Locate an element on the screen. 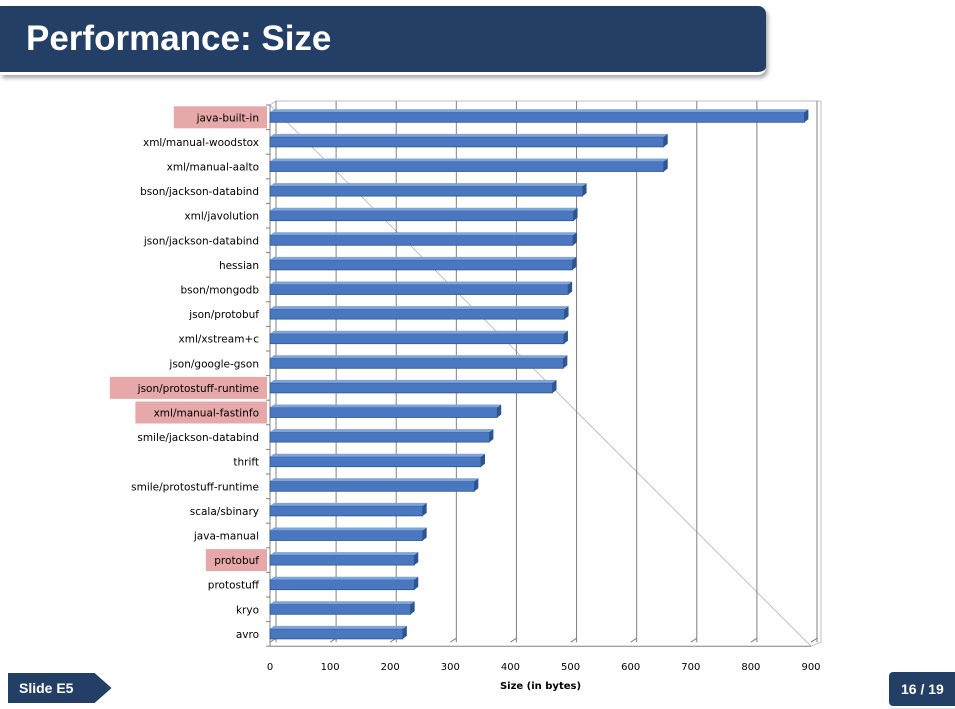  x-tick-label: 300 is located at coordinates (450, 667).